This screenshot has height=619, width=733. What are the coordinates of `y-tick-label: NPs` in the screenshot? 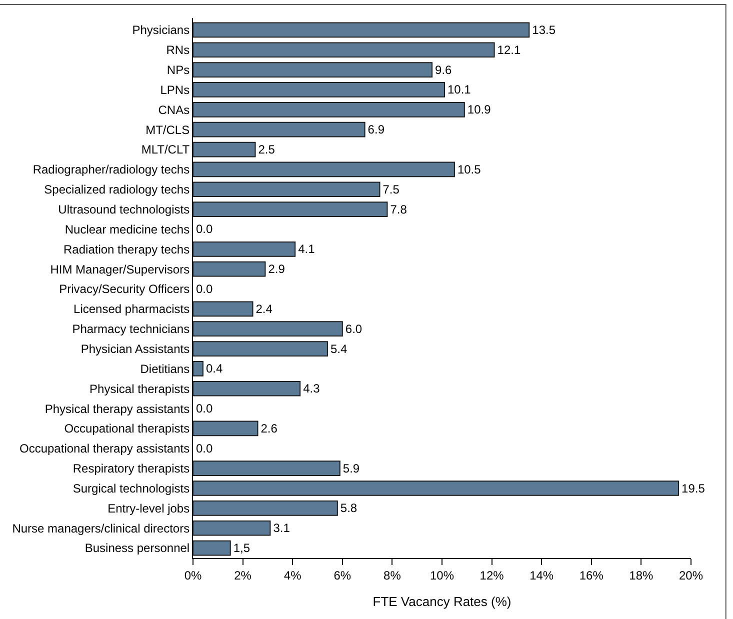 It's located at (178, 70).